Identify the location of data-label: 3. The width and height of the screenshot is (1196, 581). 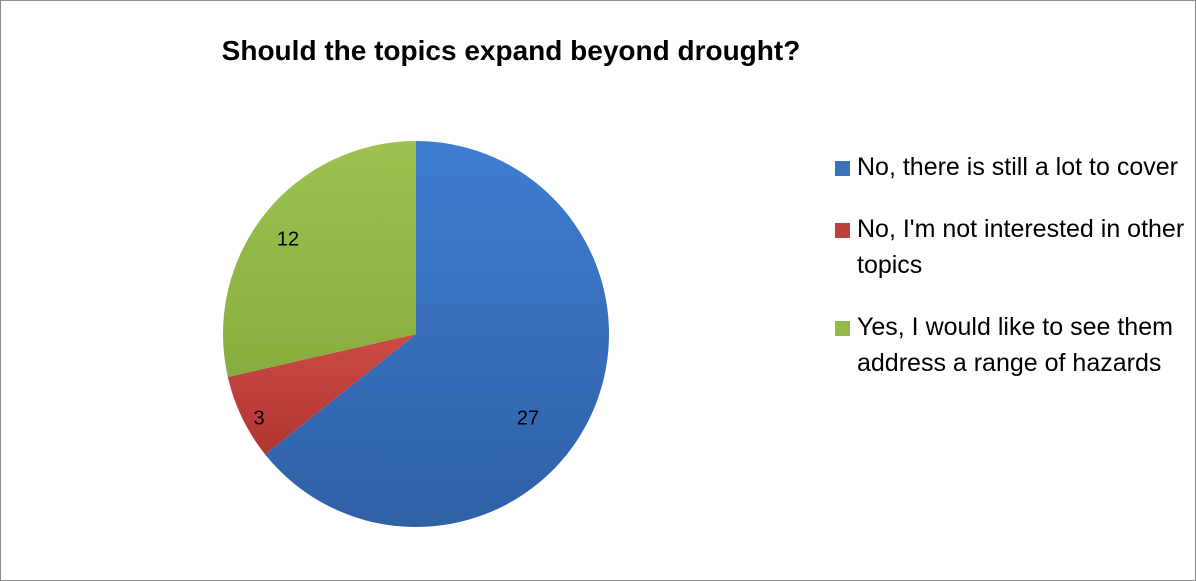
(258, 418).